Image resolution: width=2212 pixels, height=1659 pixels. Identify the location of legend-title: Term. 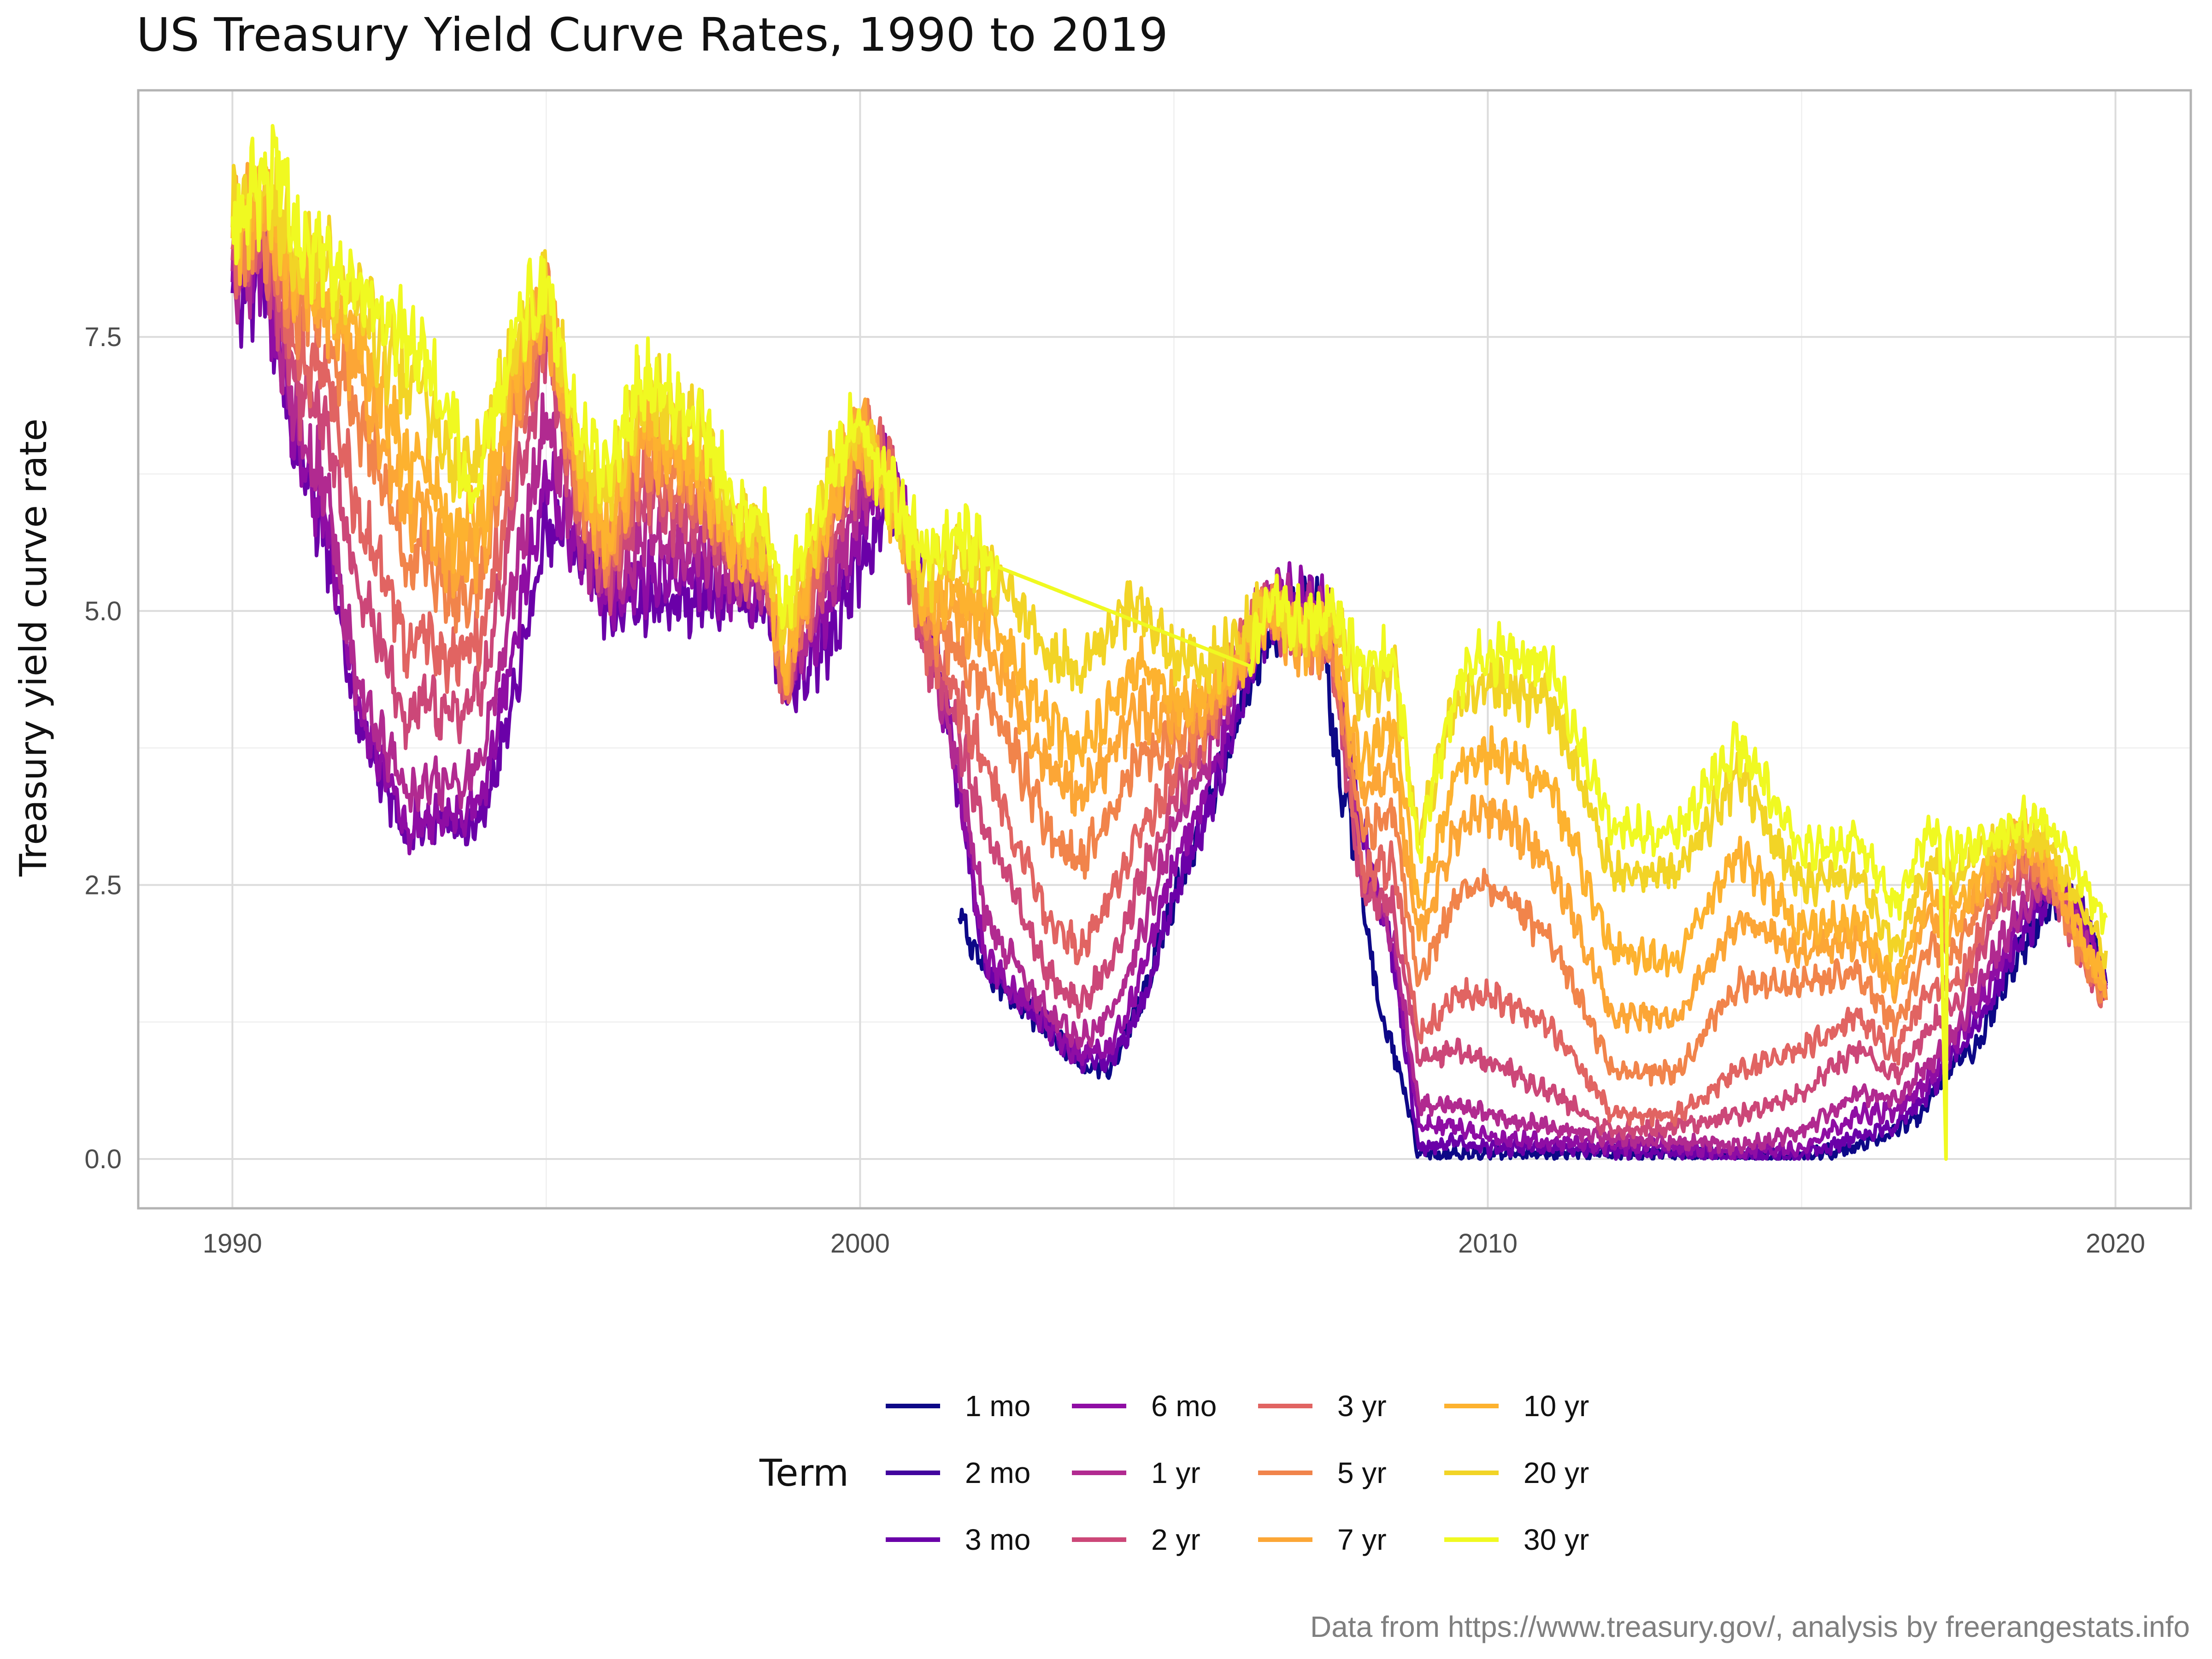
(804, 1473).